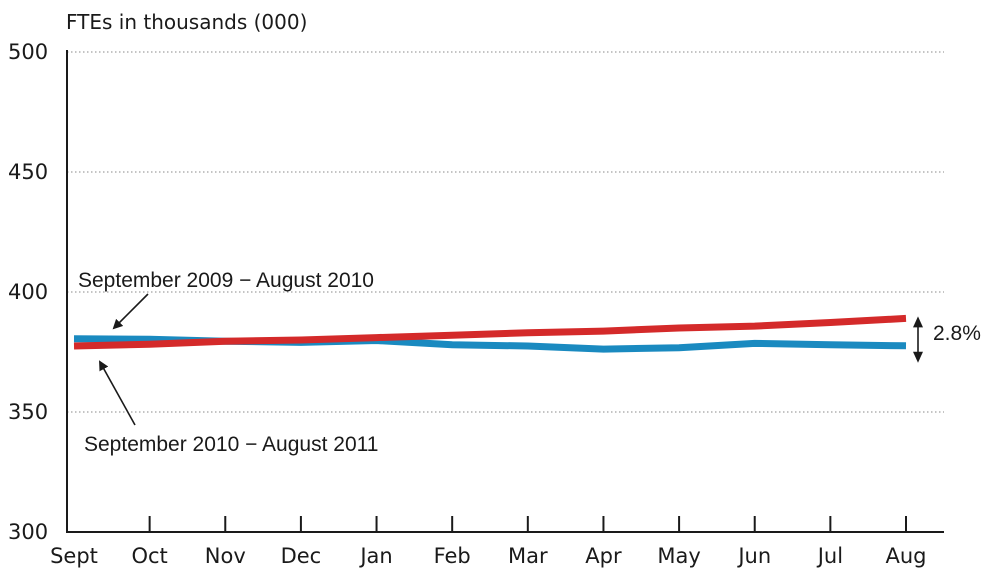 The width and height of the screenshot is (990, 570). What do you see at coordinates (603, 556) in the screenshot?
I see `x-tick-label-apr: Apr` at bounding box center [603, 556].